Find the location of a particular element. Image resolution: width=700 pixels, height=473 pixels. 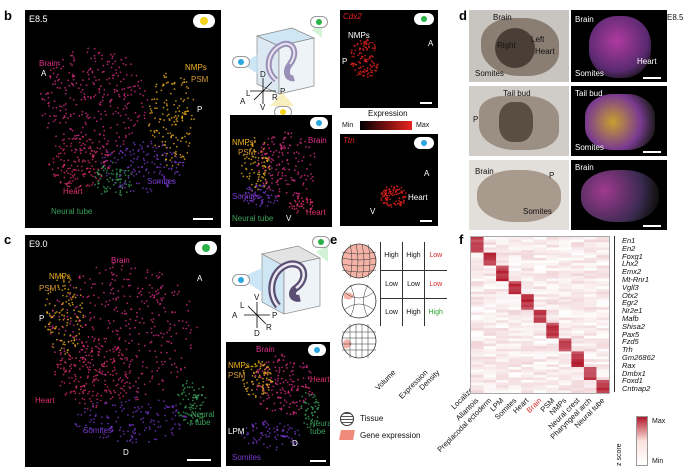

stage-label: E8.5 is located at coordinates (38, 19).